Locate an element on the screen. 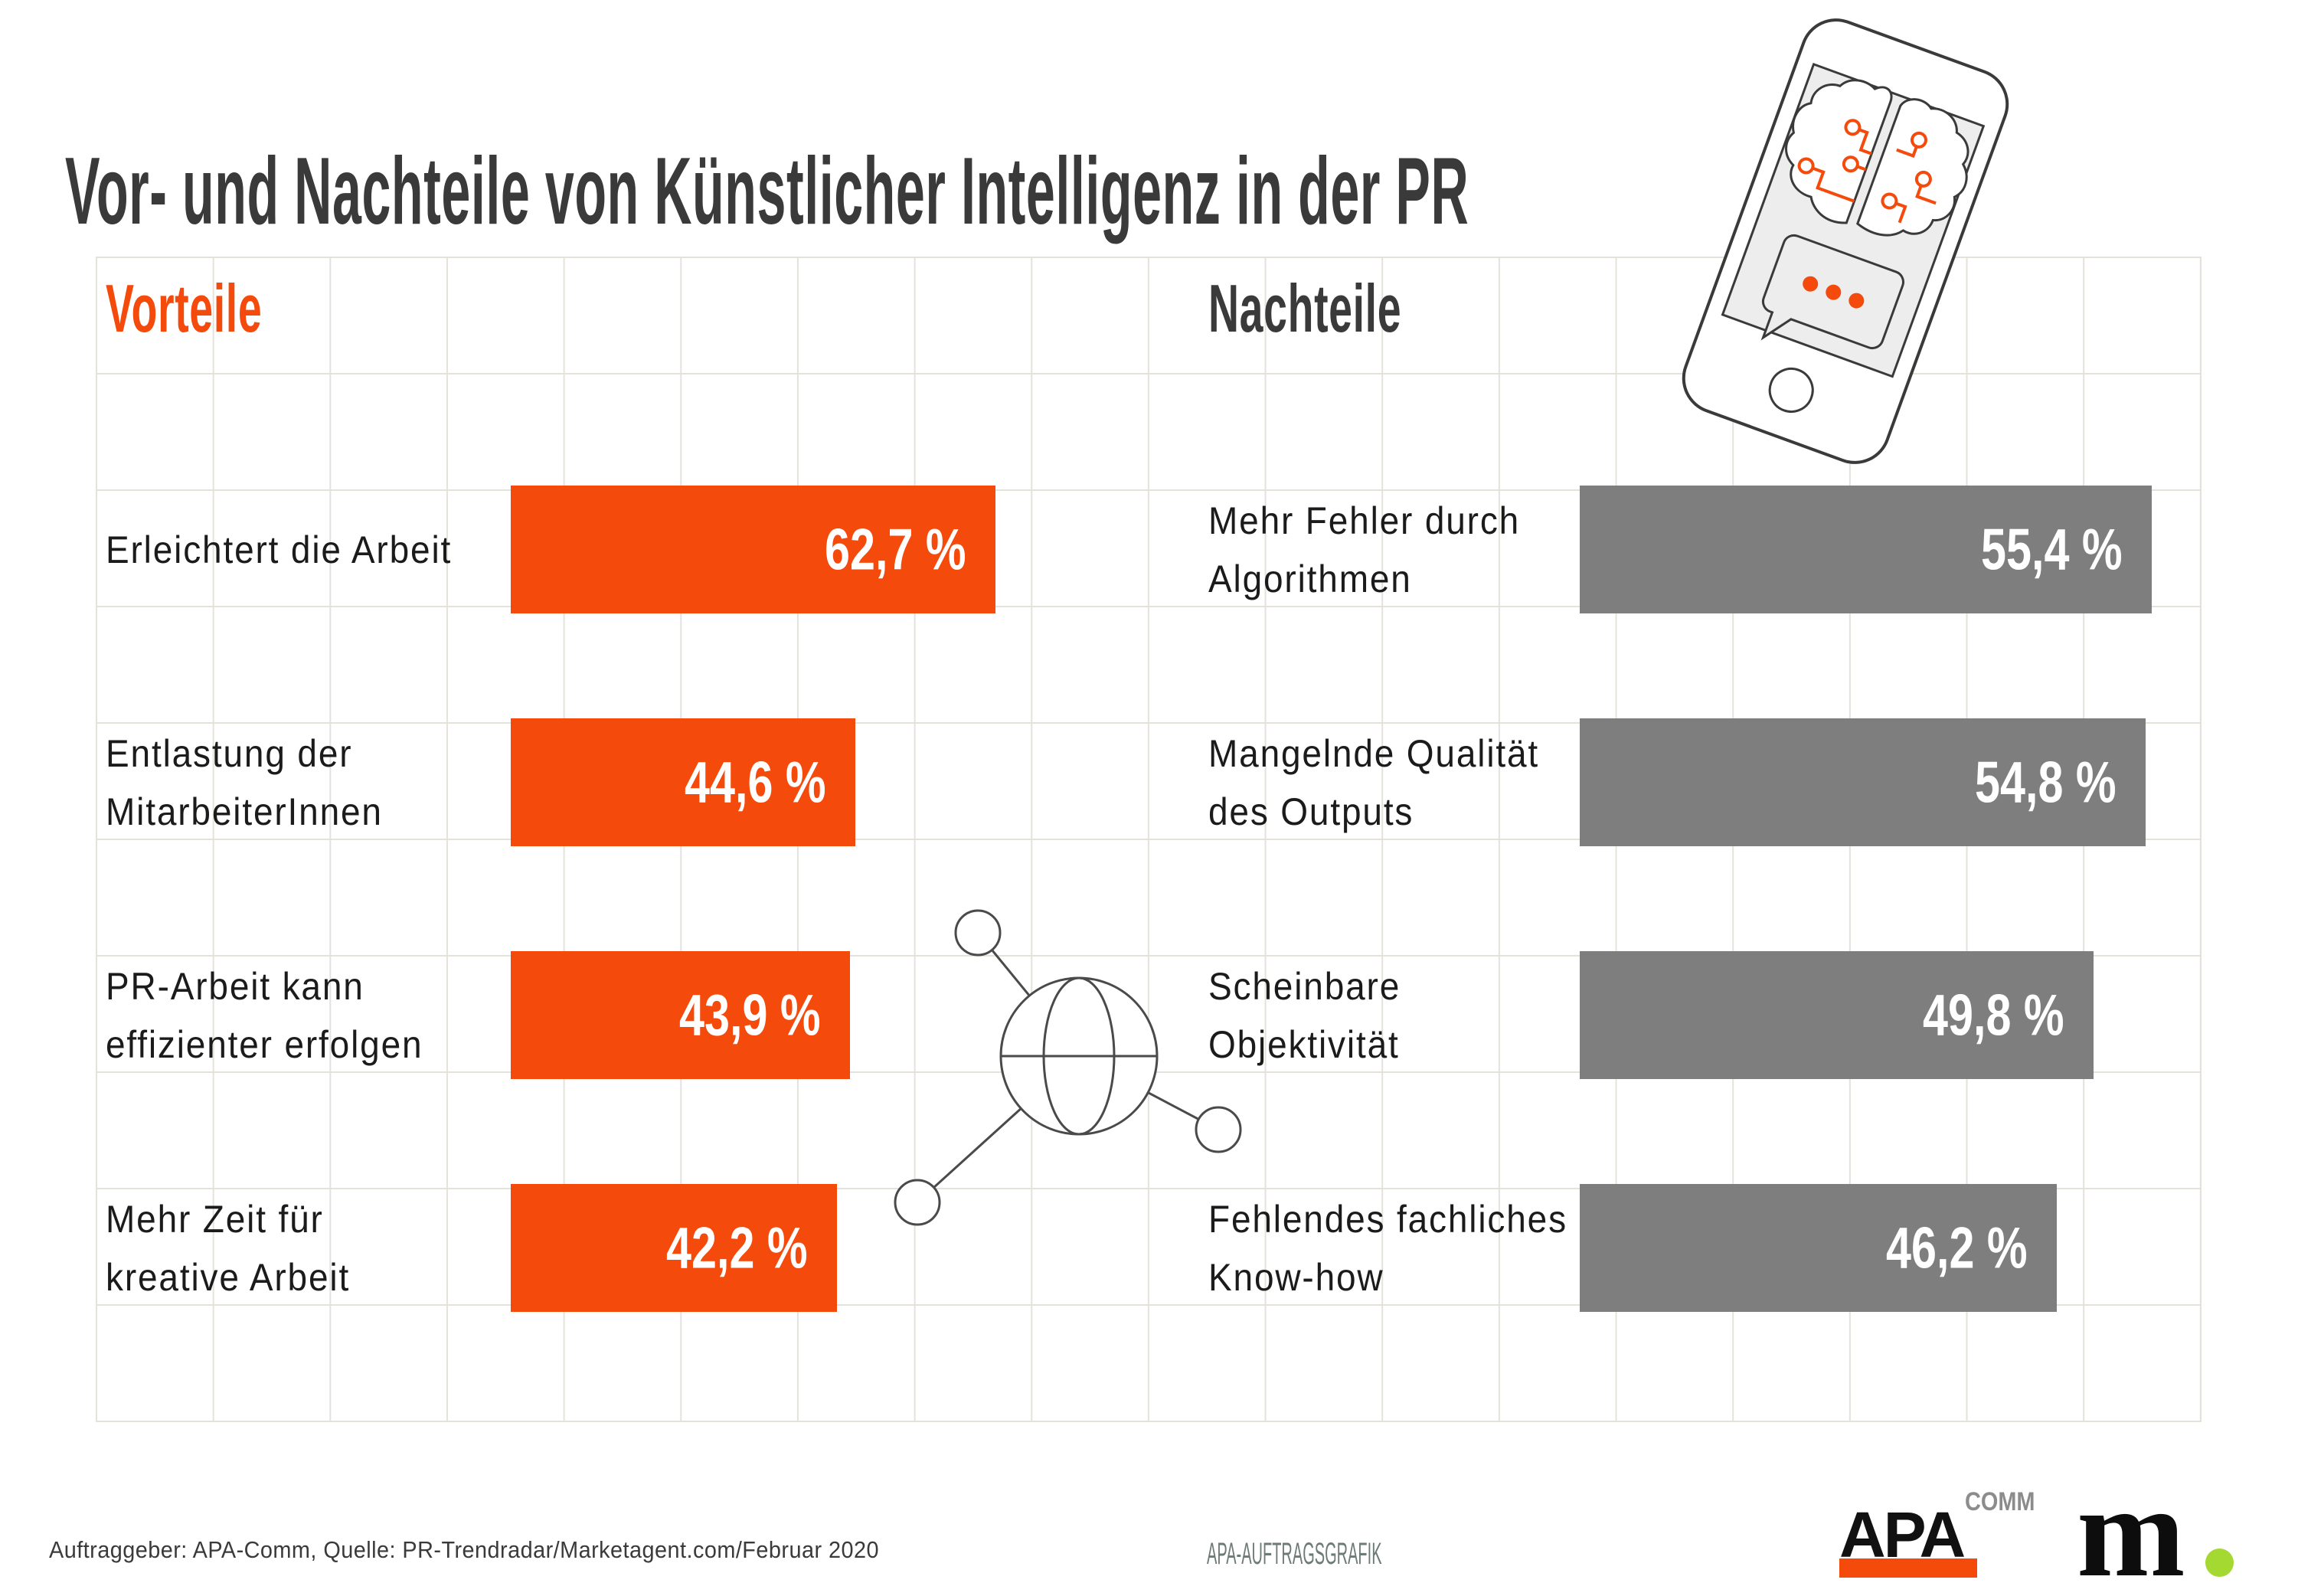  bar-vorteile-3: 43,9 % is located at coordinates (680, 1015).